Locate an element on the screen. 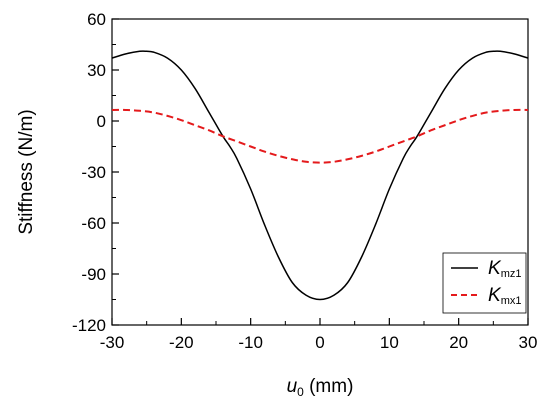  legend: Kmz1 Kmx1 is located at coordinates (484, 283).